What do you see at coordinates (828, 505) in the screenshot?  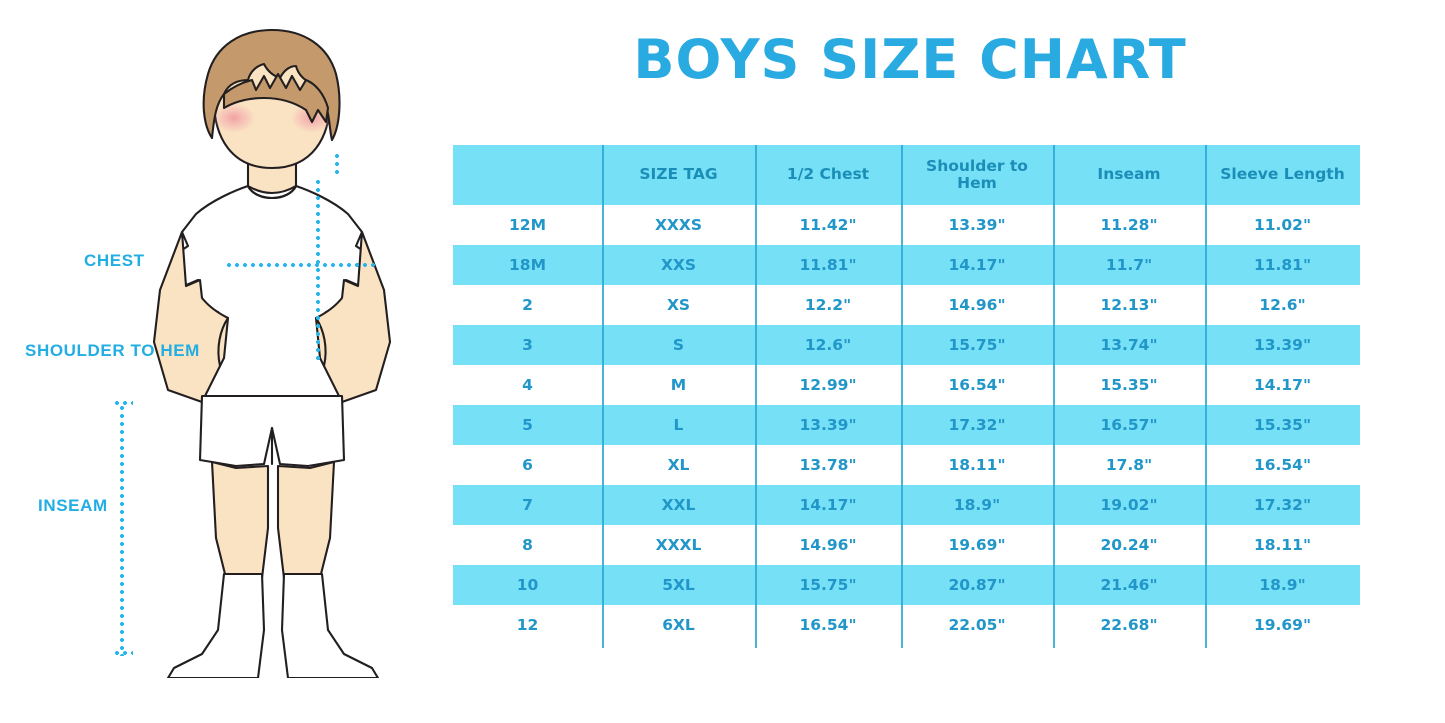 I see `cell-half-chest: 14.17"` at bounding box center [828, 505].